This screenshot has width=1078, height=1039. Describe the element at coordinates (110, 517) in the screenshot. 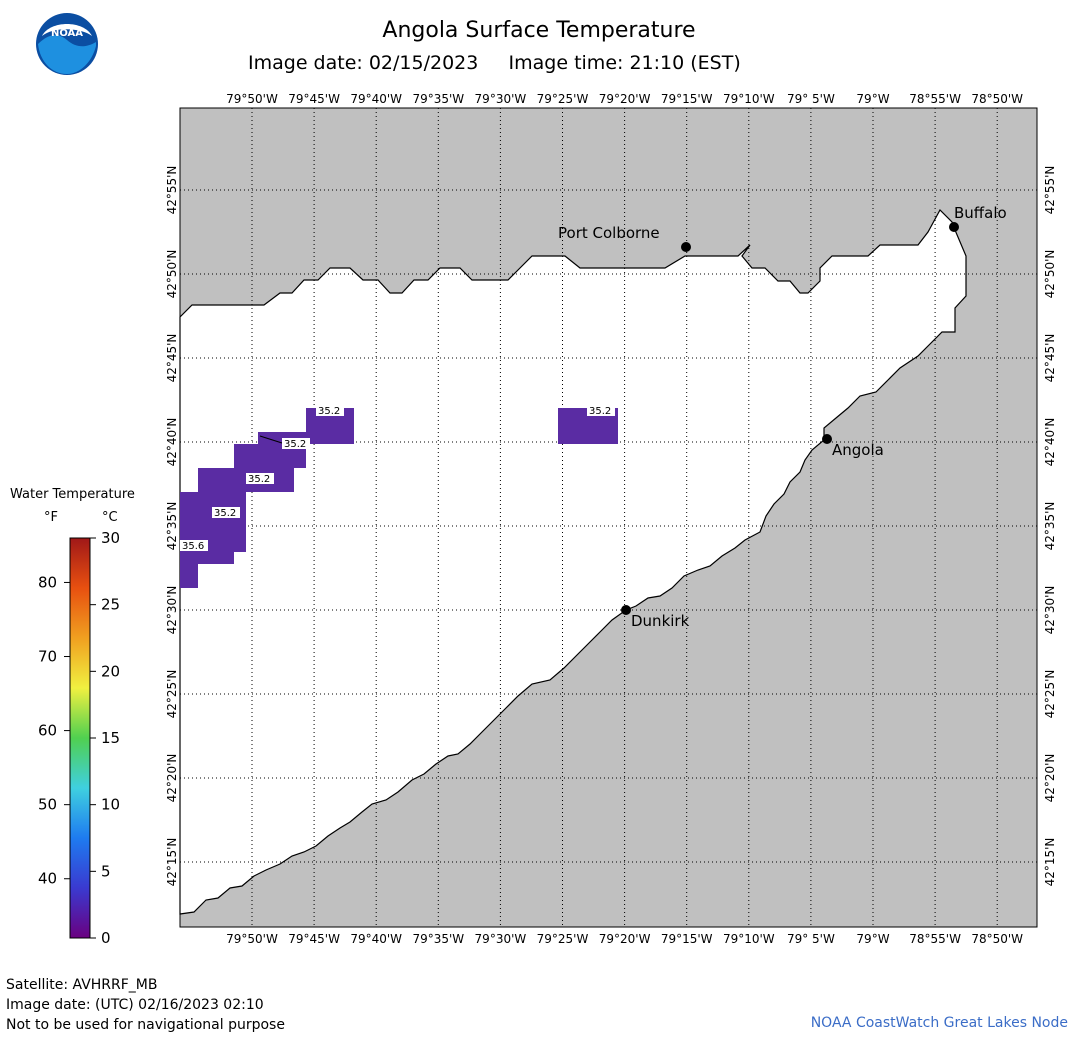

I see `legend-unit-c: °C` at that location.